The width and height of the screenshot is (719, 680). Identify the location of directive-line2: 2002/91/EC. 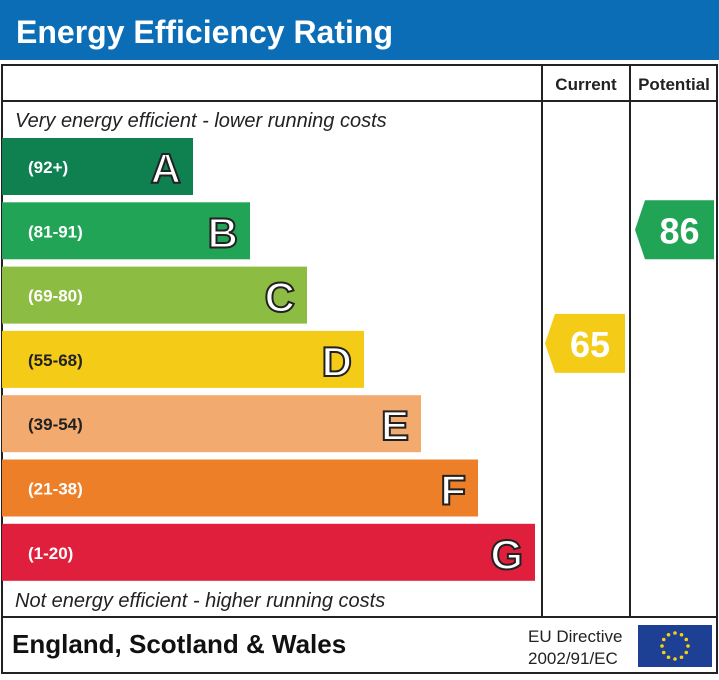
(573, 658).